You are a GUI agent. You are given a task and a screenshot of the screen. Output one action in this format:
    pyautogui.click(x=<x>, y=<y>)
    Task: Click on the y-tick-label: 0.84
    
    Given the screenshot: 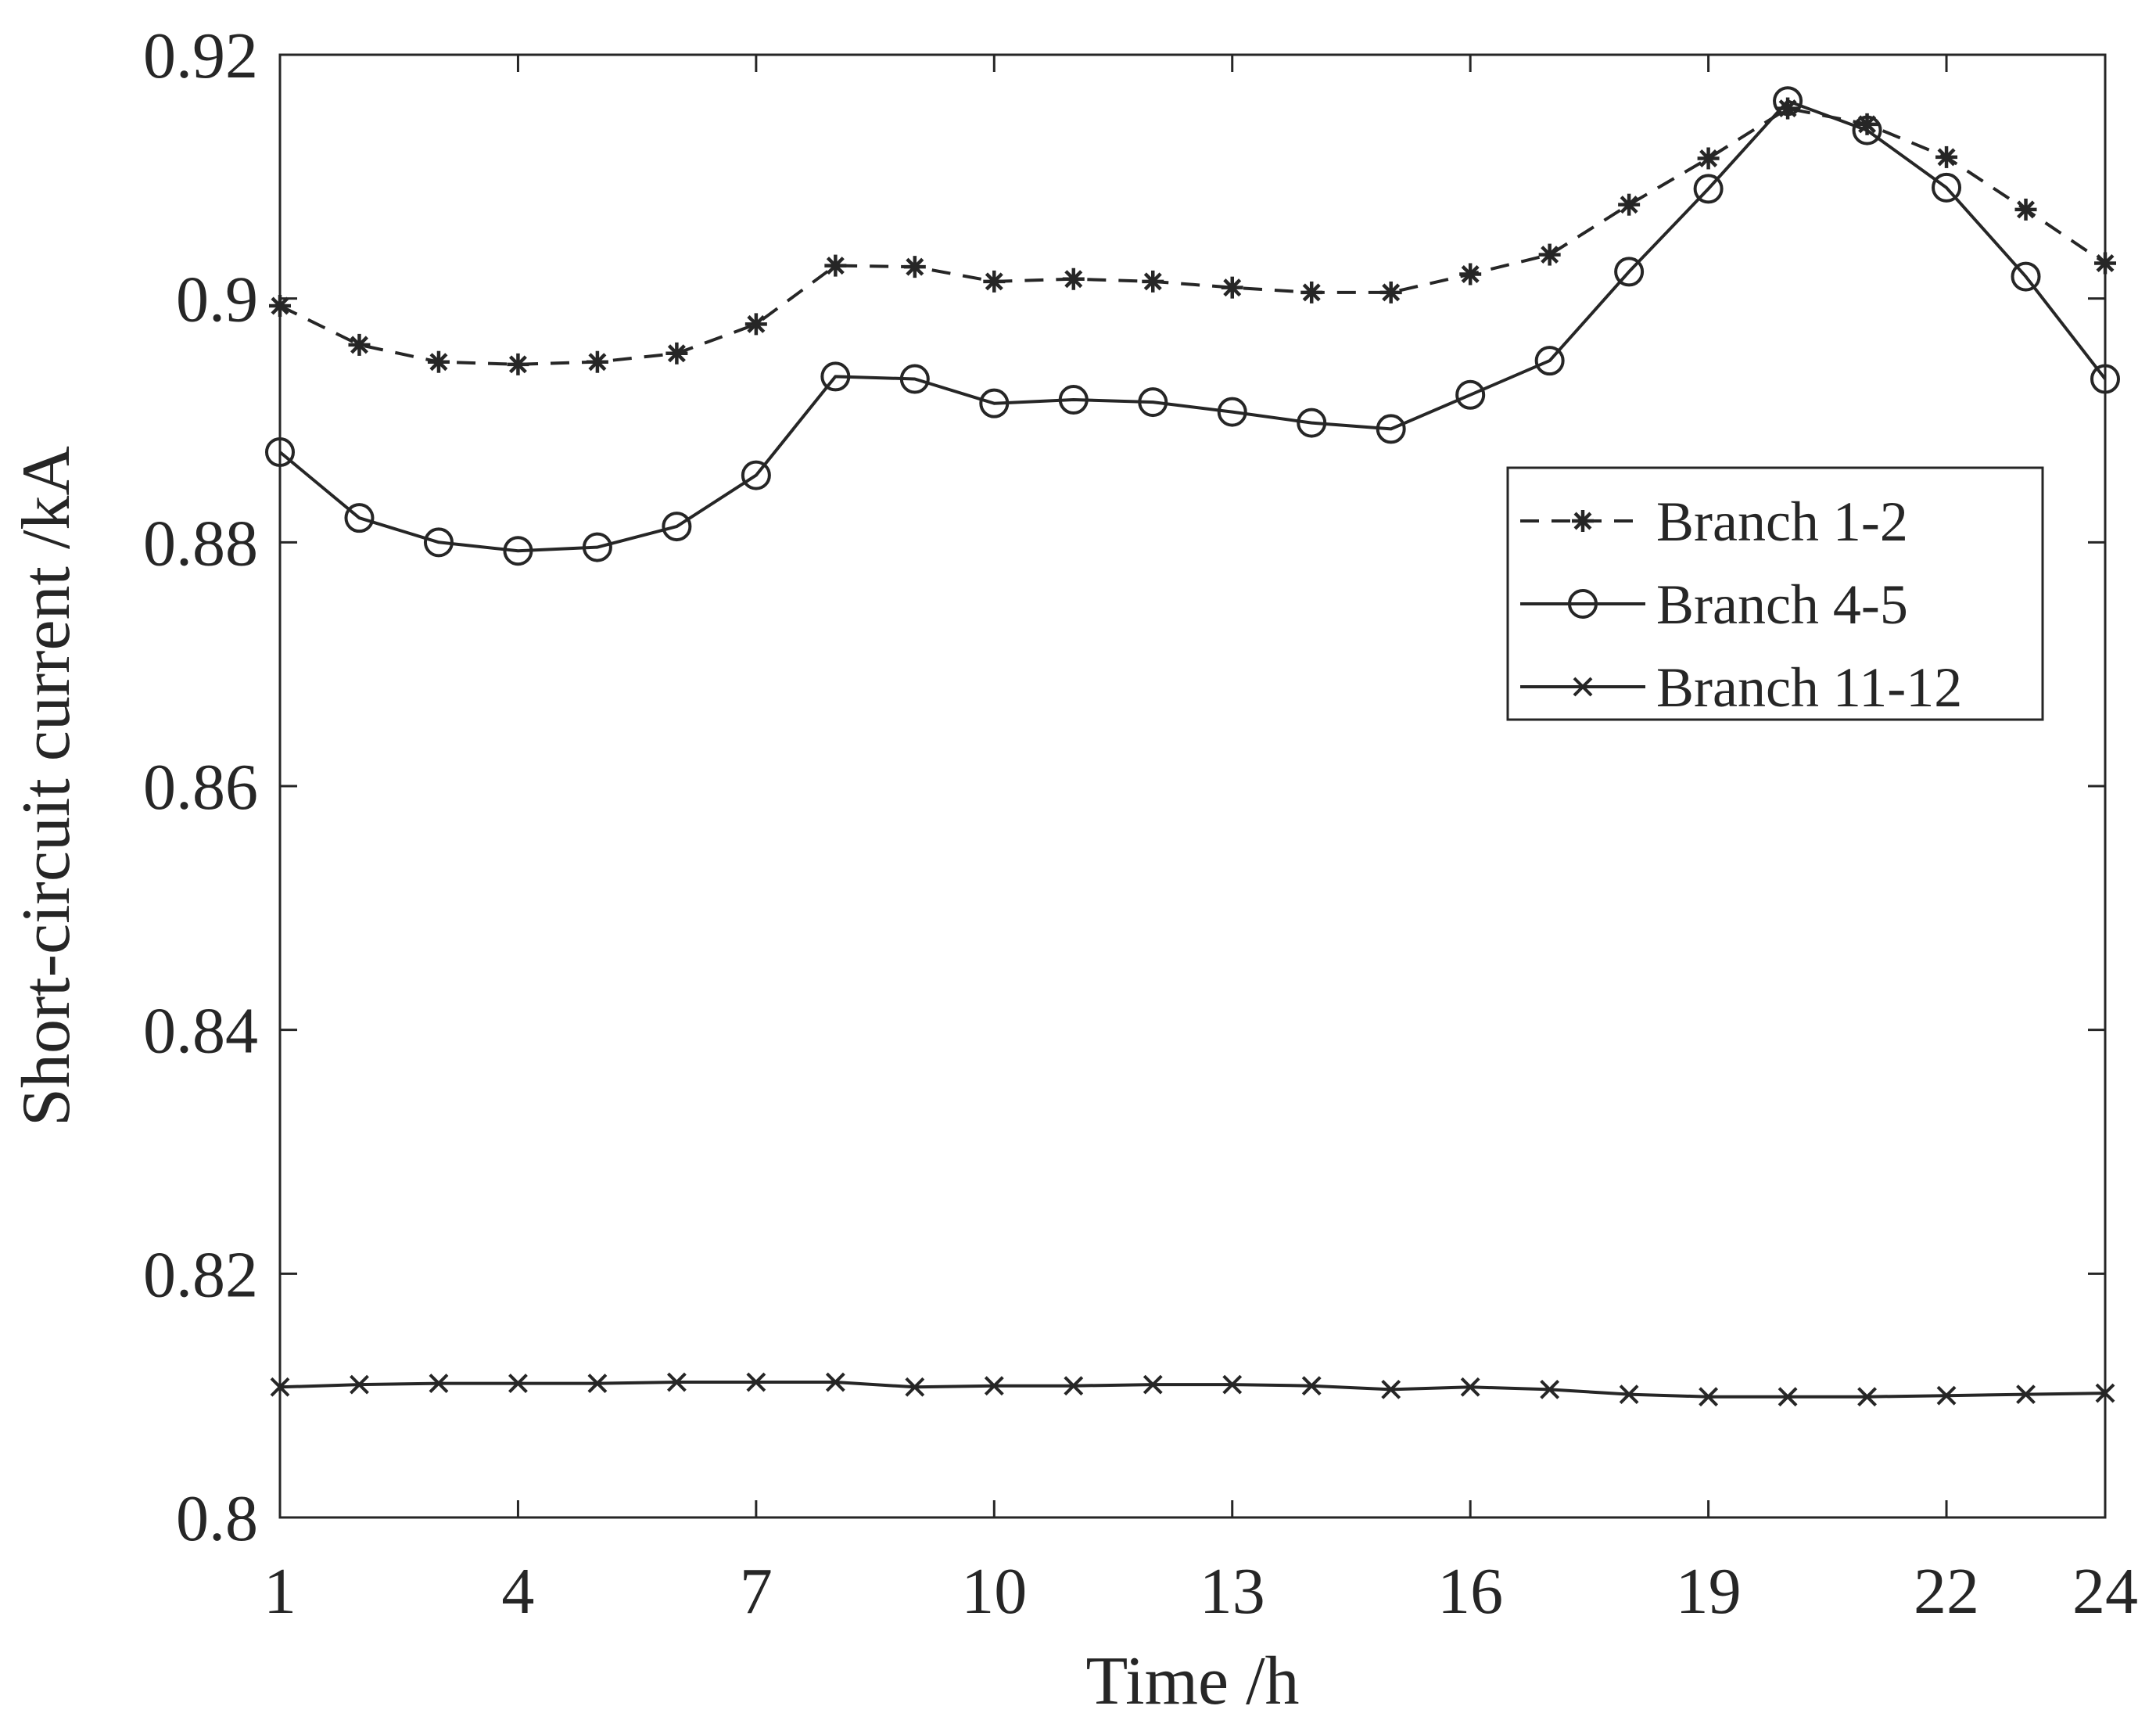 What is the action you would take?
    pyautogui.click(x=200, y=1031)
    